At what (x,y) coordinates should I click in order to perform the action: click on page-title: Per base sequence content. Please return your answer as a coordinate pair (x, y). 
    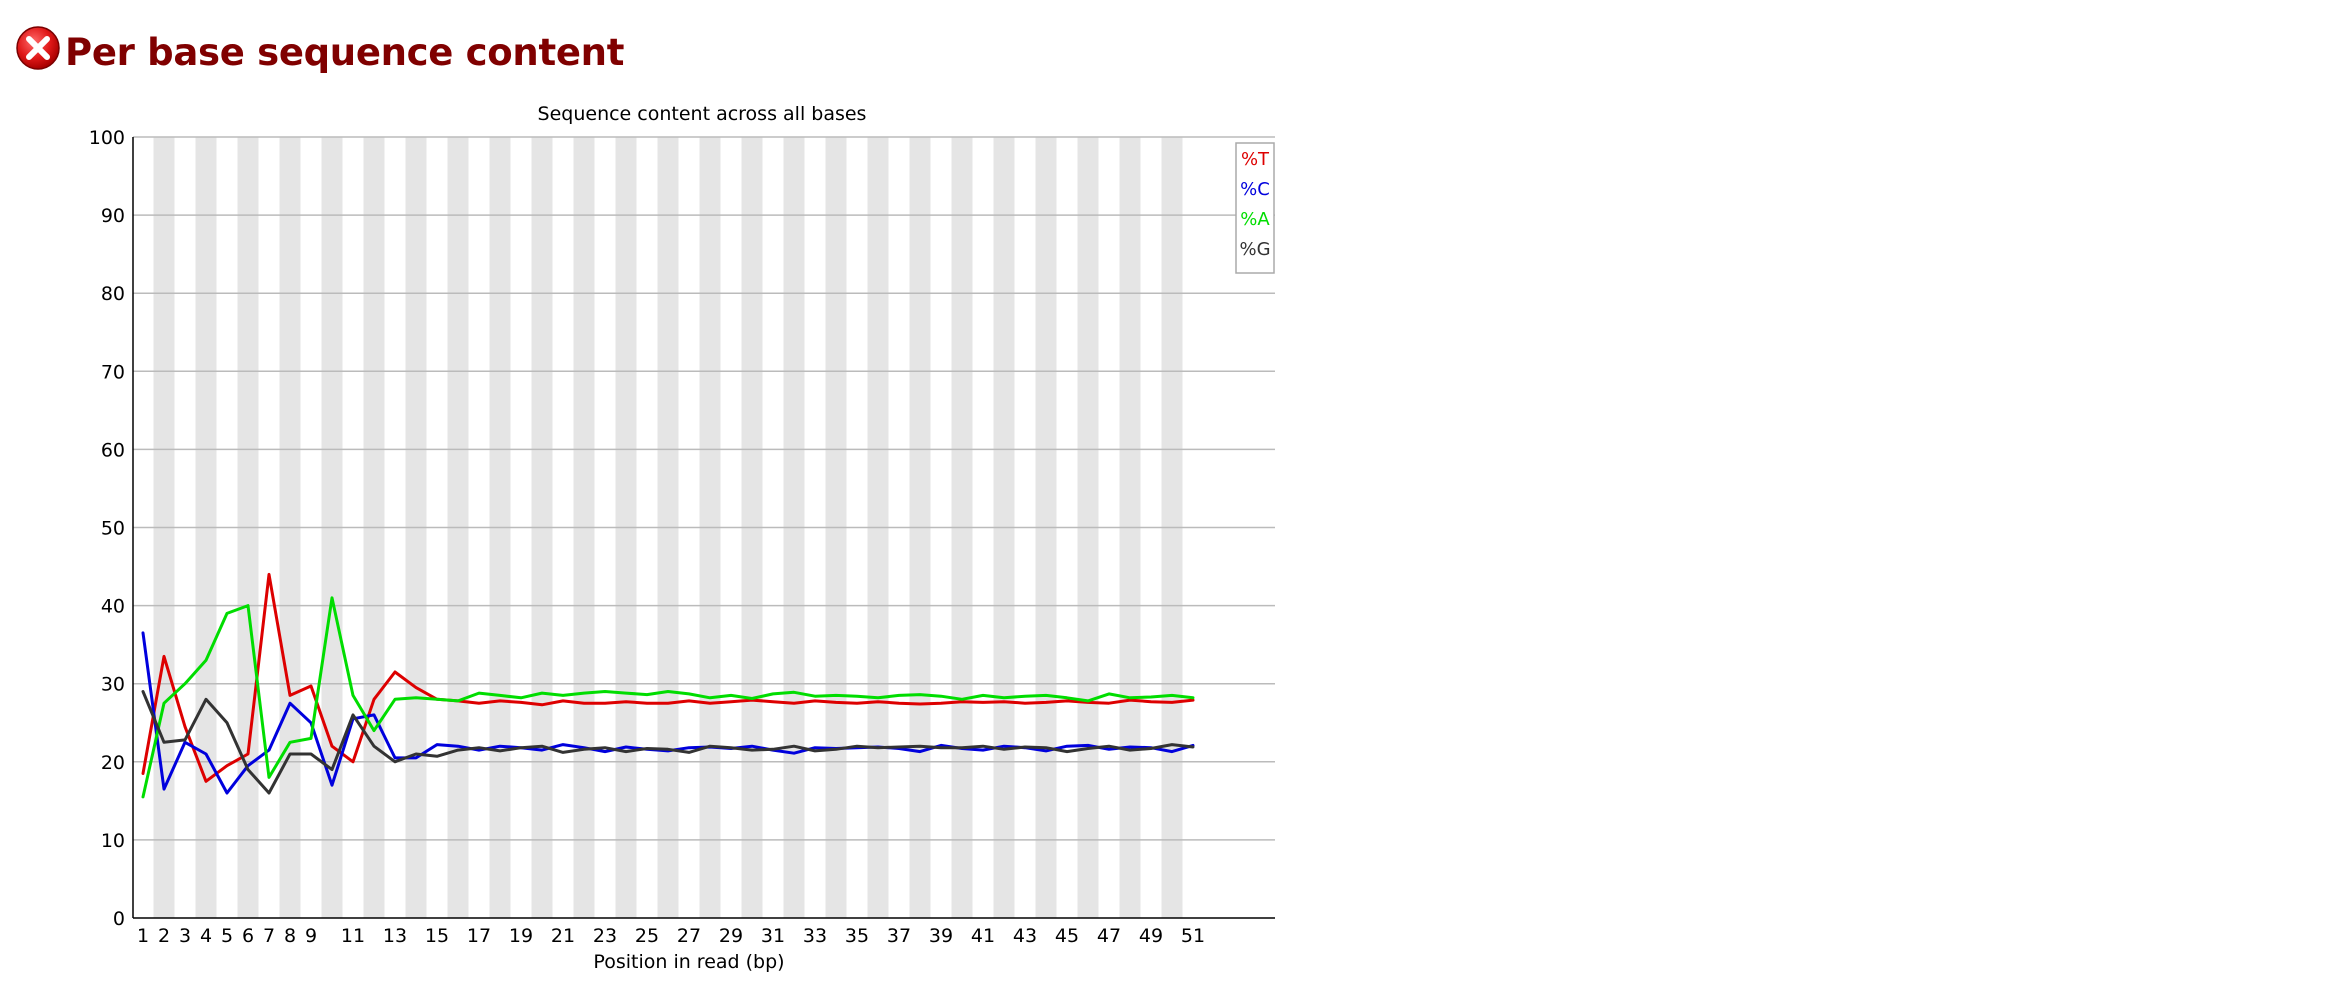
    Looking at the image, I should click on (345, 52).